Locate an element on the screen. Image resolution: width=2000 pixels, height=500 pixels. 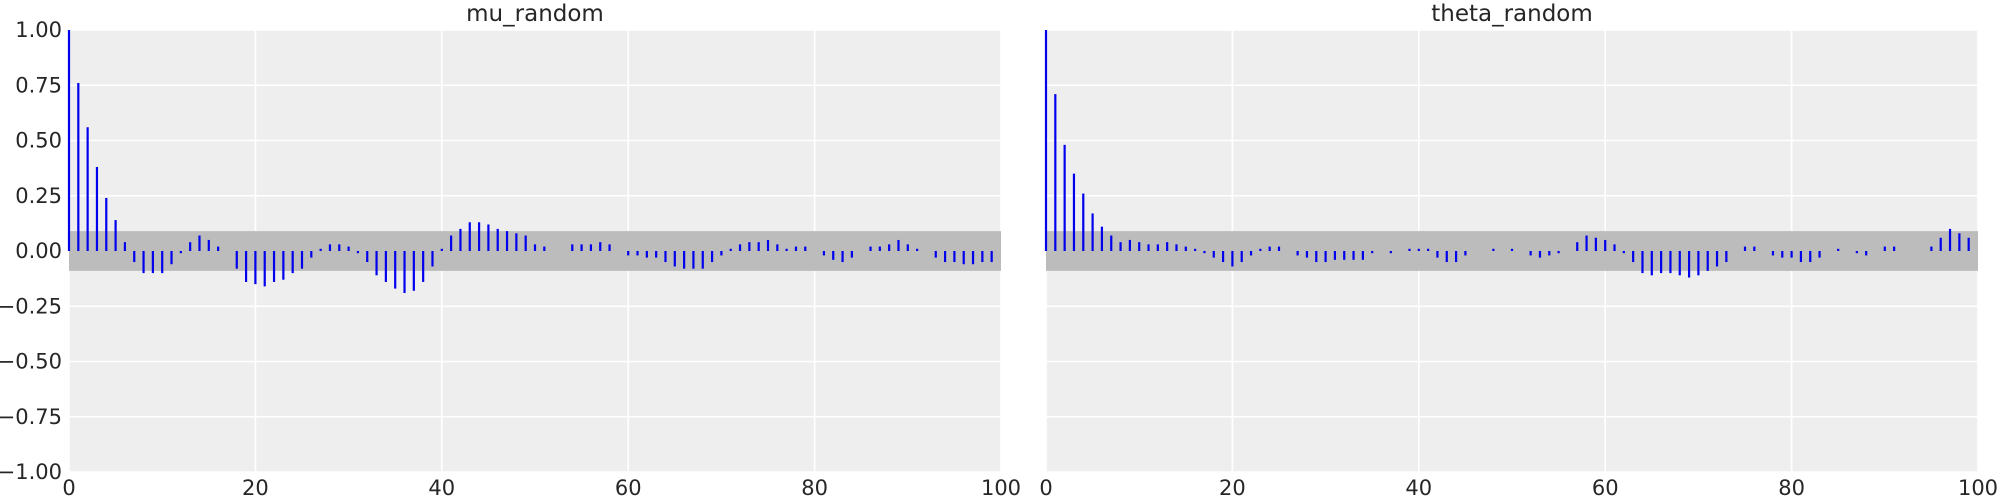
y-tick-label: 0.00 is located at coordinates (38, 251).